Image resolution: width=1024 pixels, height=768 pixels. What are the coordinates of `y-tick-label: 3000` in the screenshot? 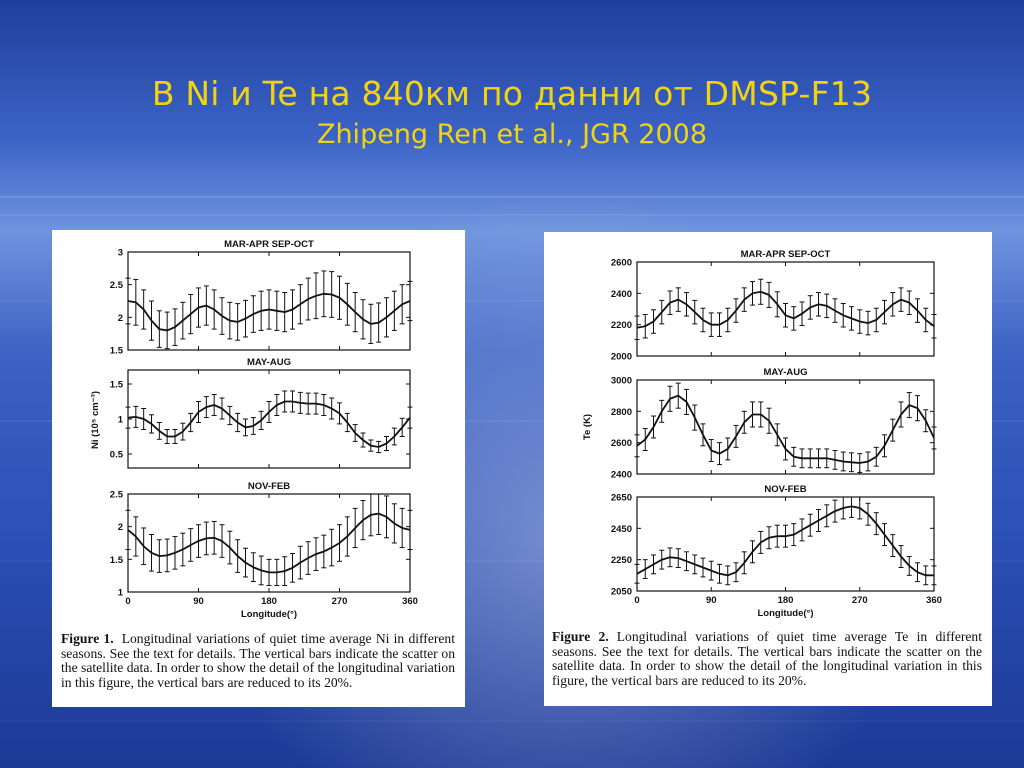 It's located at (621, 381).